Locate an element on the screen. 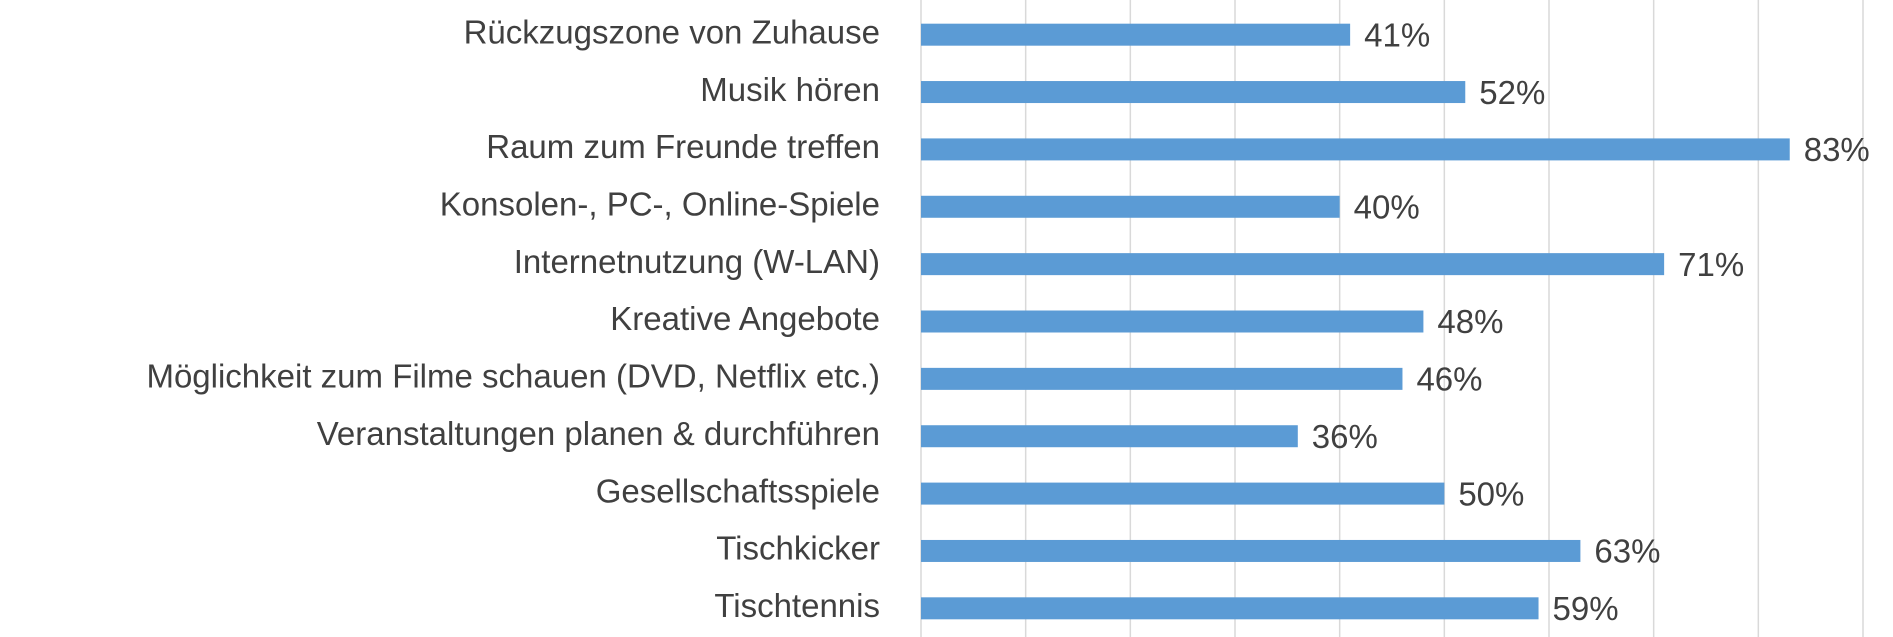 The image size is (1893, 637). data-label: 41% is located at coordinates (1397, 34).